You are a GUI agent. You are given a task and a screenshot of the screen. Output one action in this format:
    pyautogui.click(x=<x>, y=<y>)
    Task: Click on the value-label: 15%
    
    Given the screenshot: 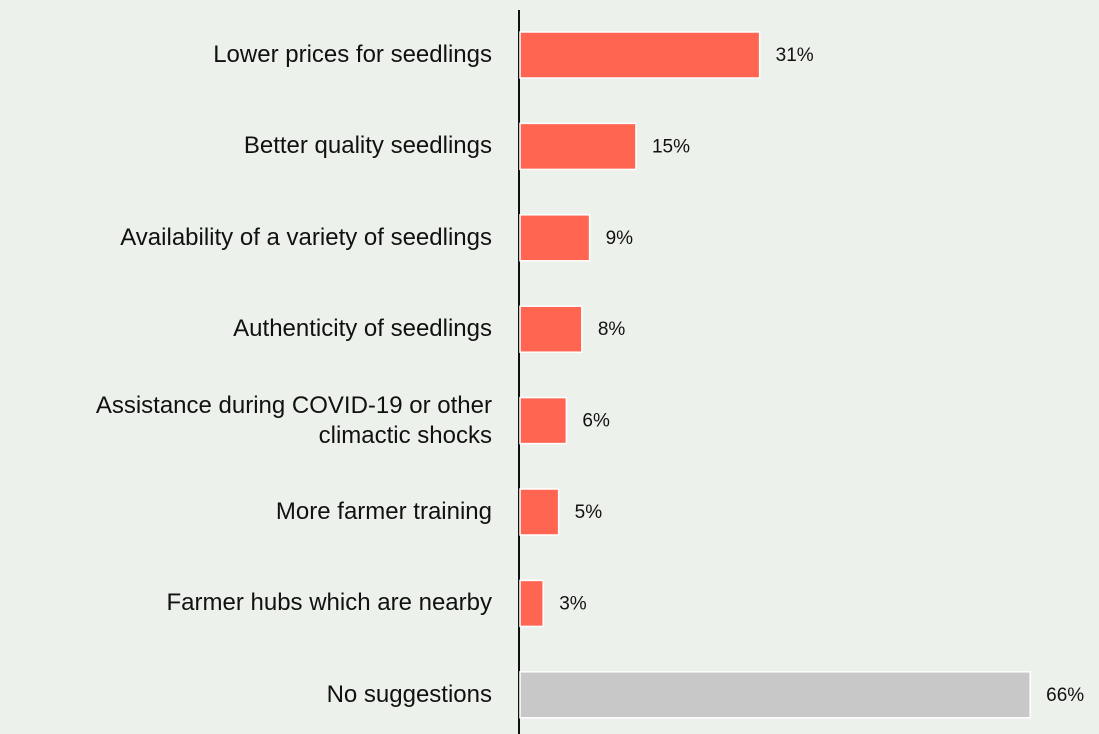 What is the action you would take?
    pyautogui.click(x=671, y=146)
    